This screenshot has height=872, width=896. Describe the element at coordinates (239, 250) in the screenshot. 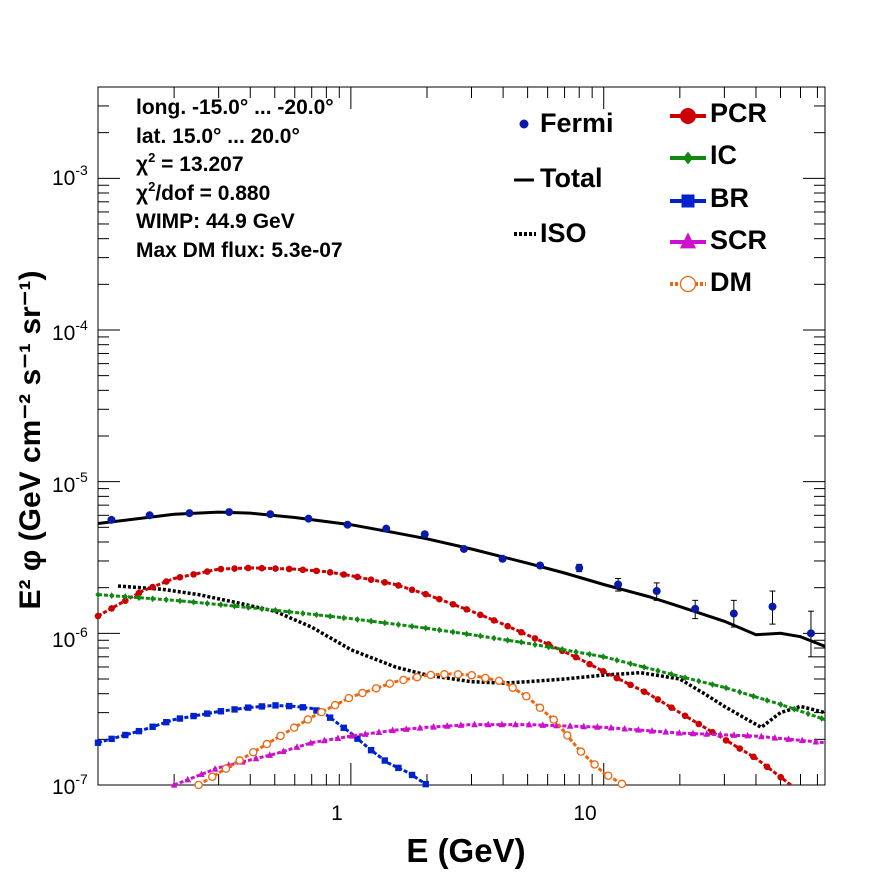

I see `info-maxdm: Max DM flux: 5.3e-07` at that location.